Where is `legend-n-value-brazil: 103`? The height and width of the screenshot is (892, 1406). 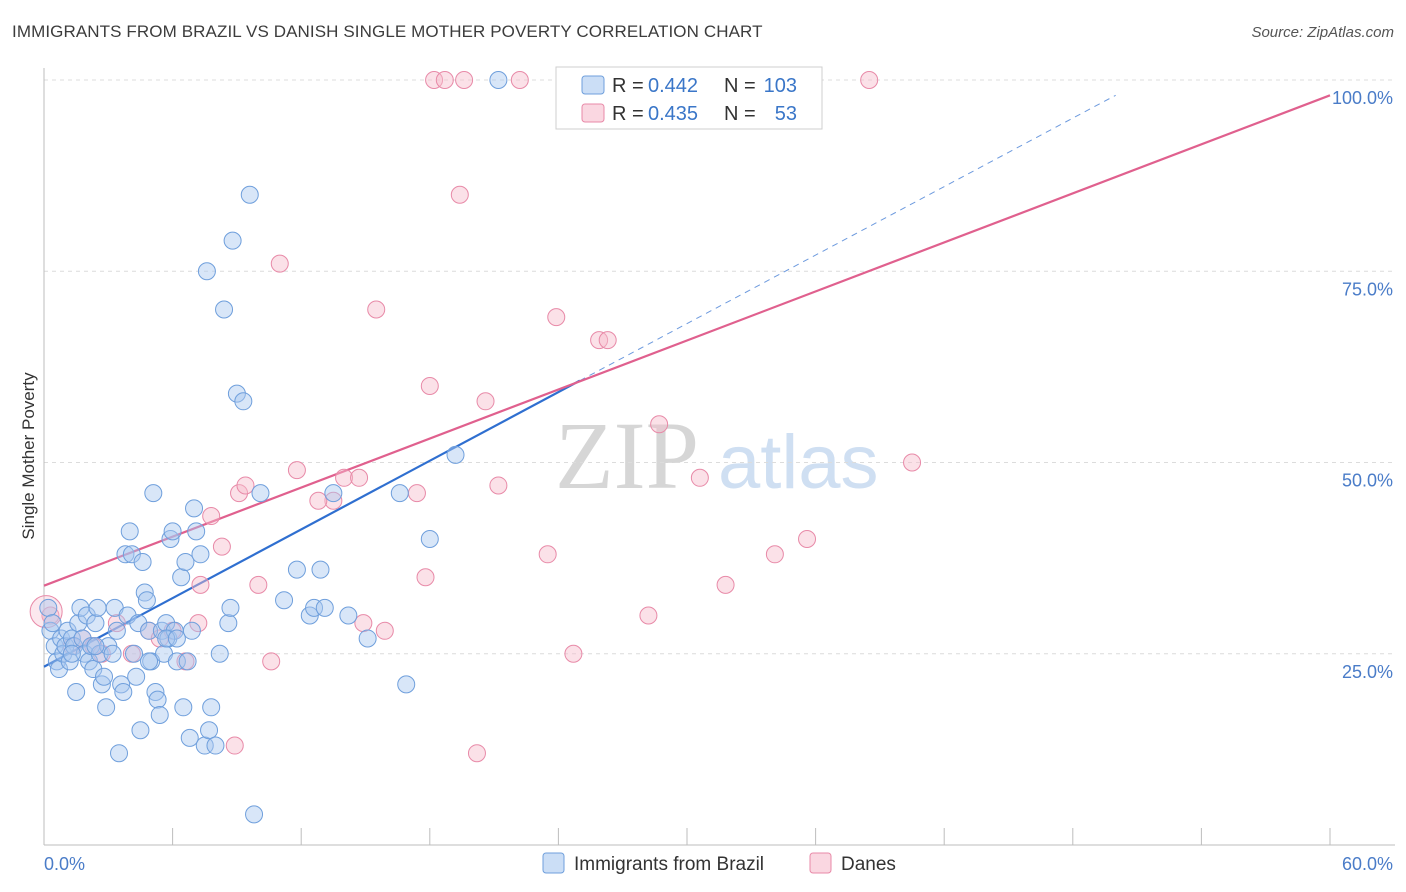 legend-n-value-brazil: 103 is located at coordinates (780, 86).